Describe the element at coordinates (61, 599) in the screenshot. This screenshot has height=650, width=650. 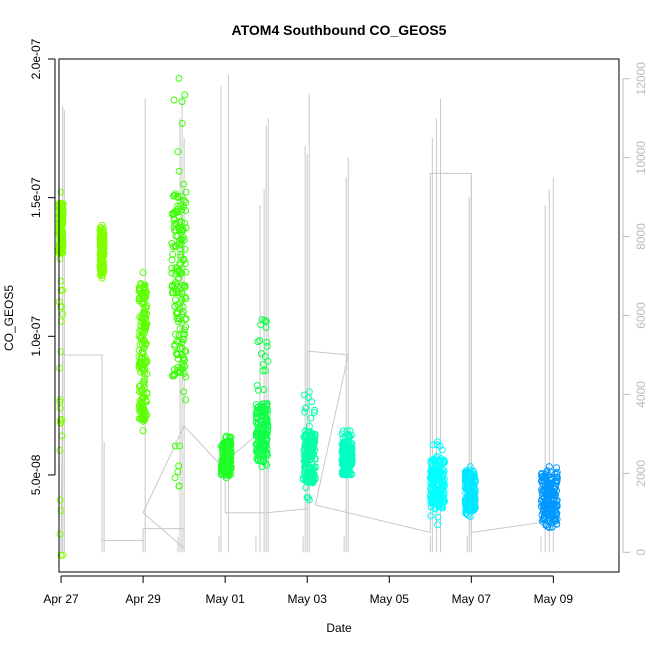
I see `x-tick-label: Apr 27` at that location.